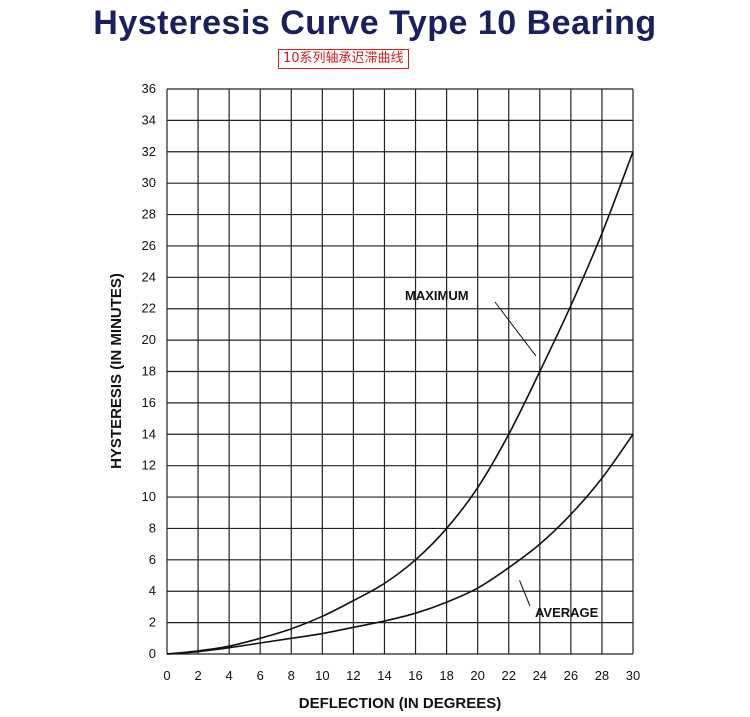 The image size is (750, 717). Describe the element at coordinates (322, 675) in the screenshot. I see `x-tick-label: 10` at that location.